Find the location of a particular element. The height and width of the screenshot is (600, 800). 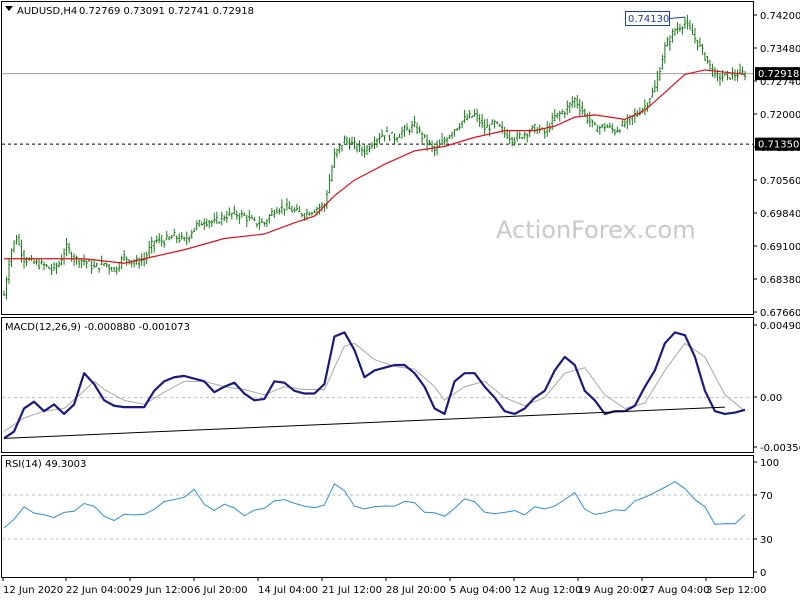

x-tick-label: 12 Aug 12:00 is located at coordinates (547, 590).